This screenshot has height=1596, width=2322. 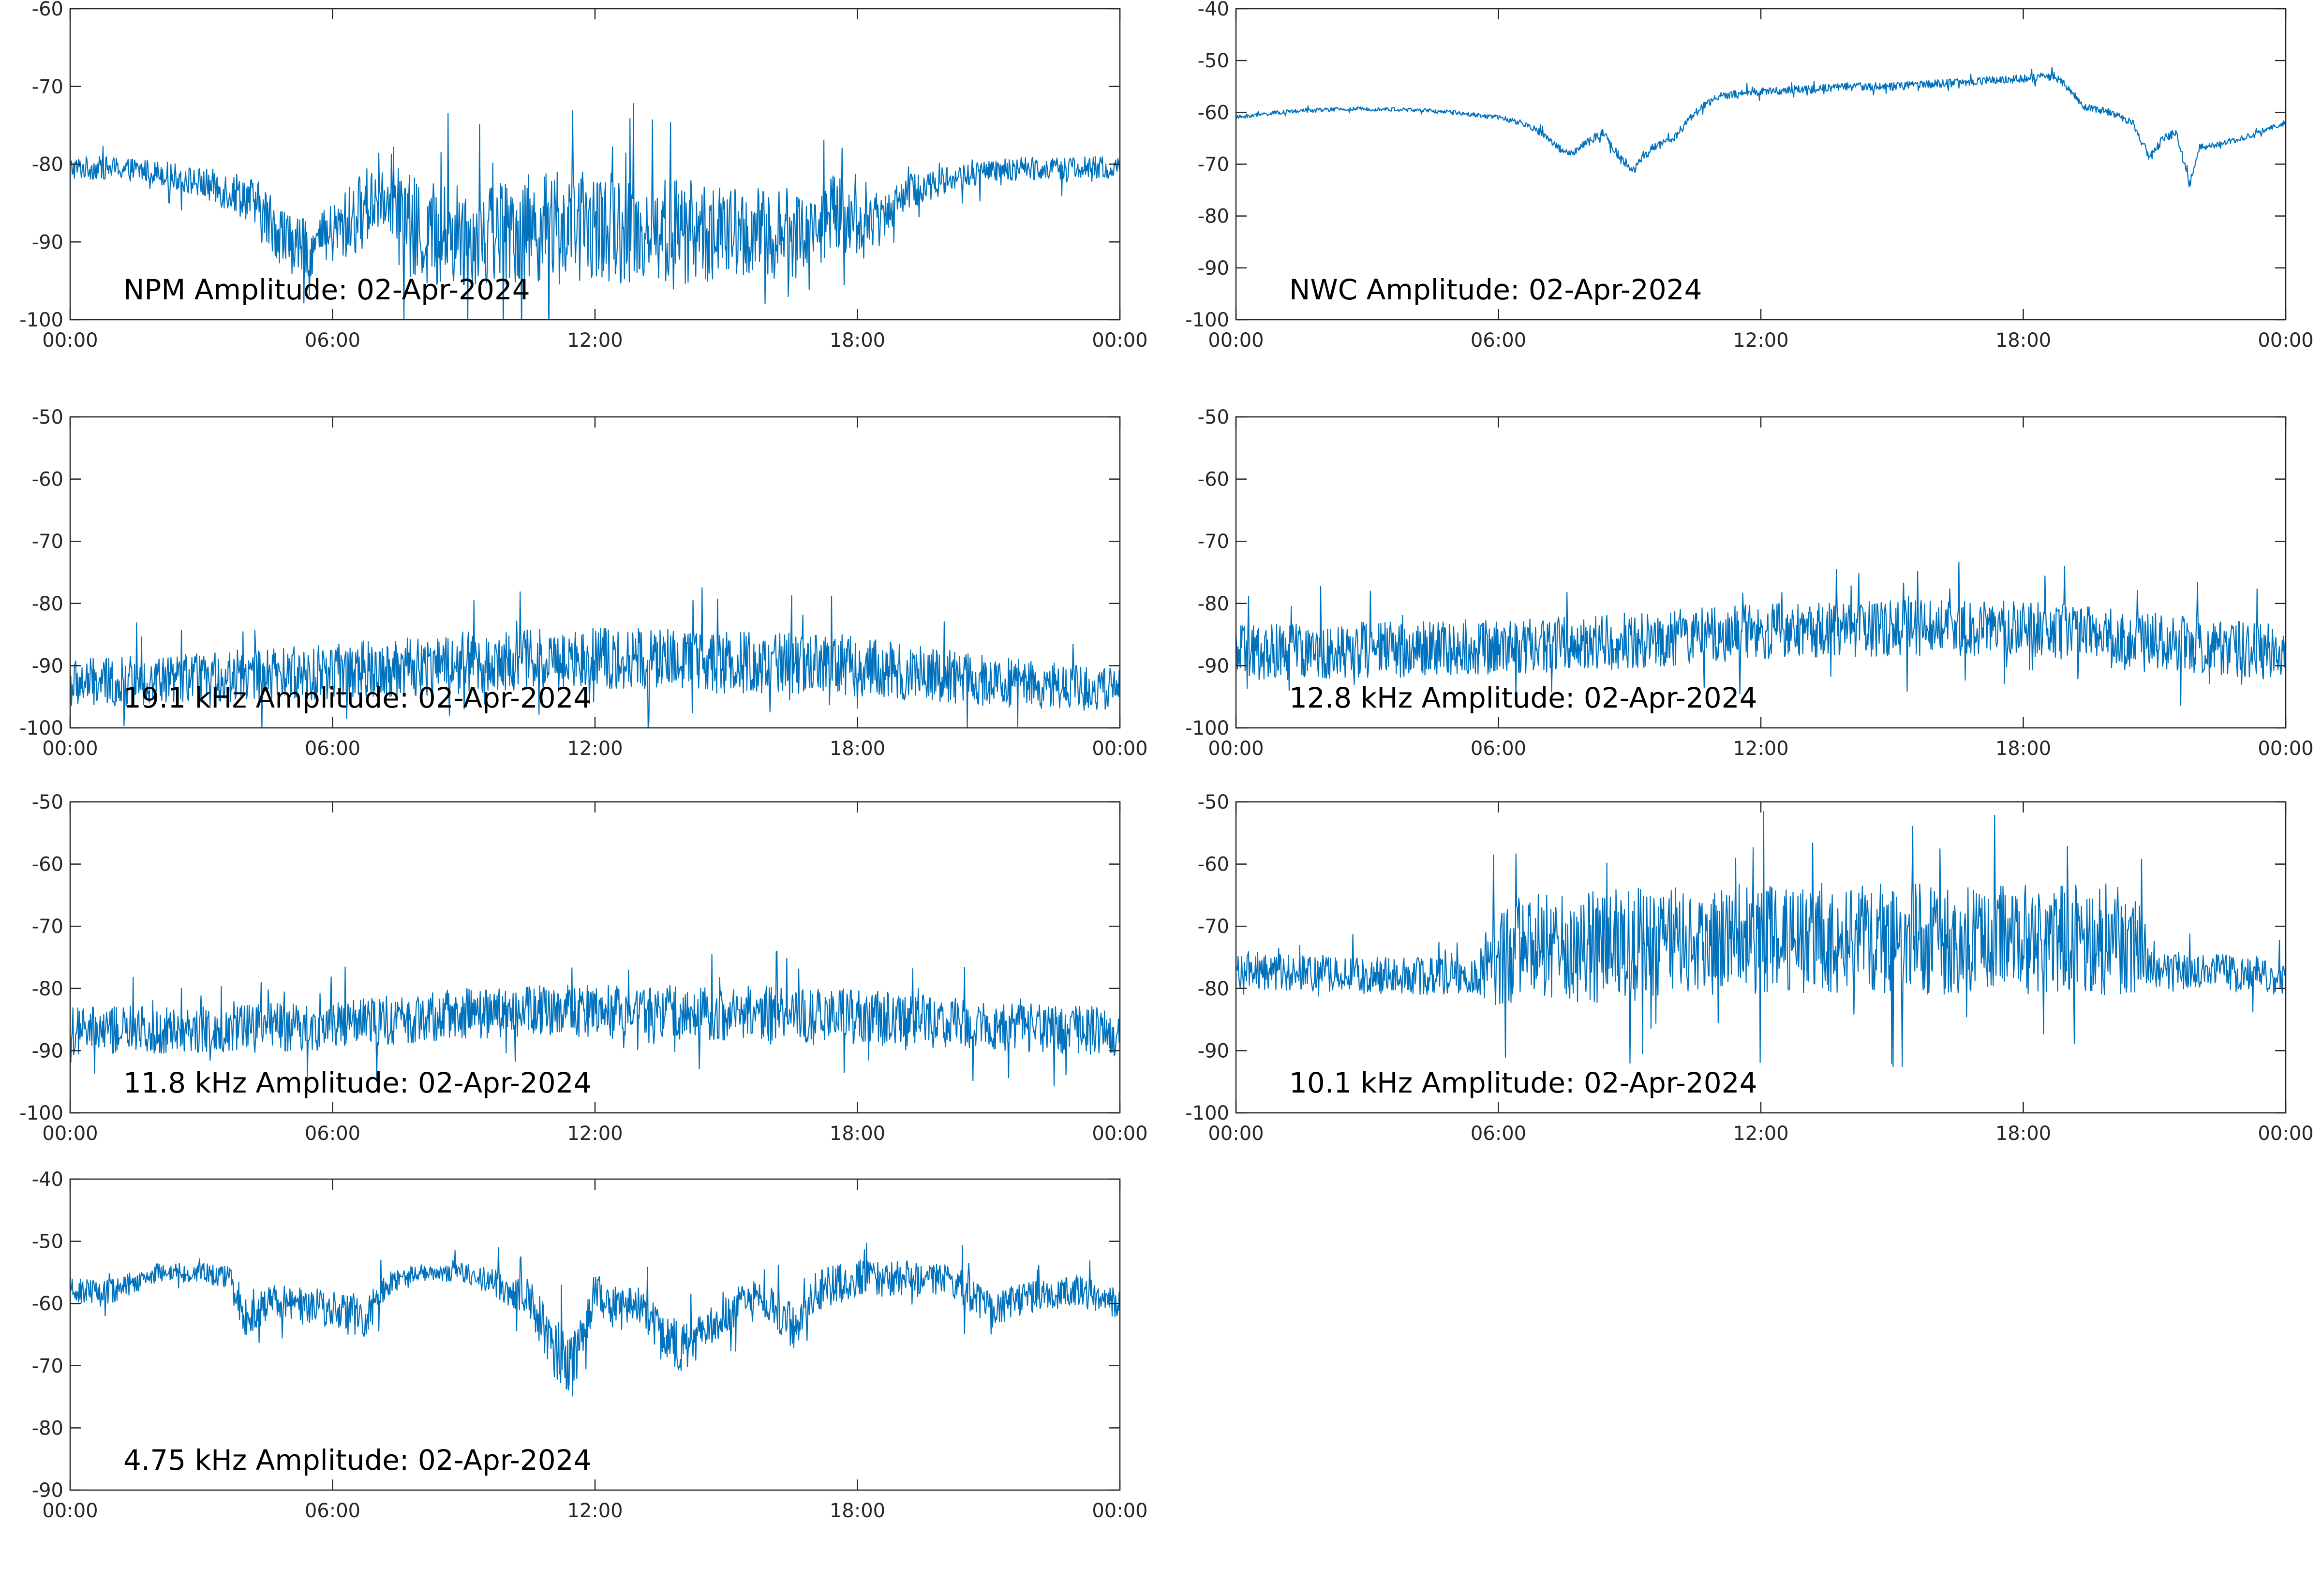 What do you see at coordinates (326, 289) in the screenshot?
I see `panel-annotation: NPM Amplitude: 02-Apr-2024` at bounding box center [326, 289].